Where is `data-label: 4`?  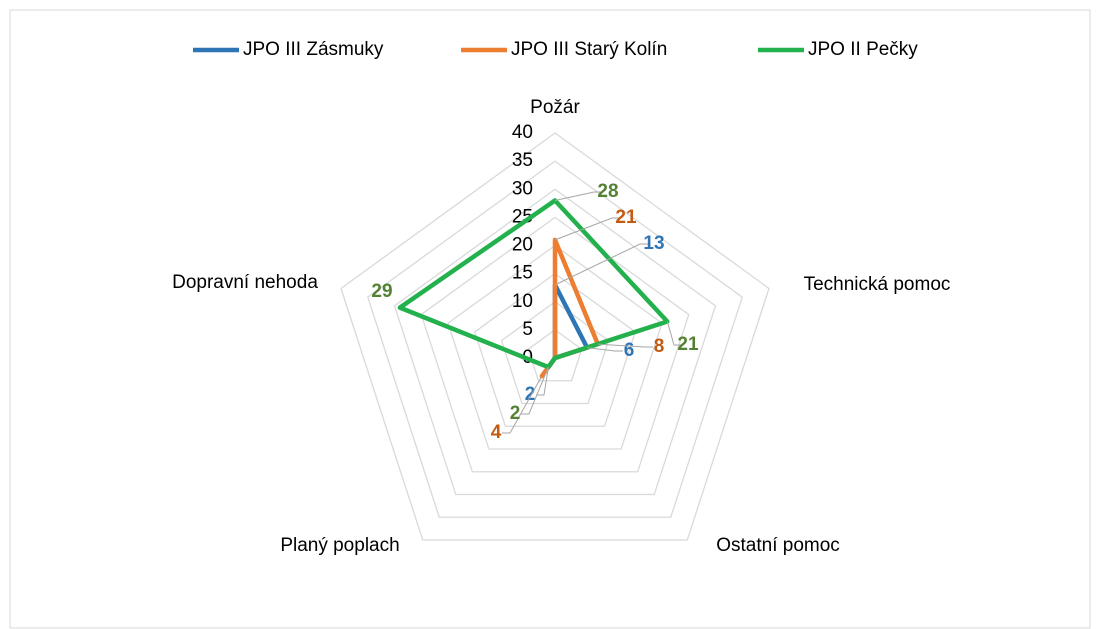
data-label: 4 is located at coordinates (496, 432).